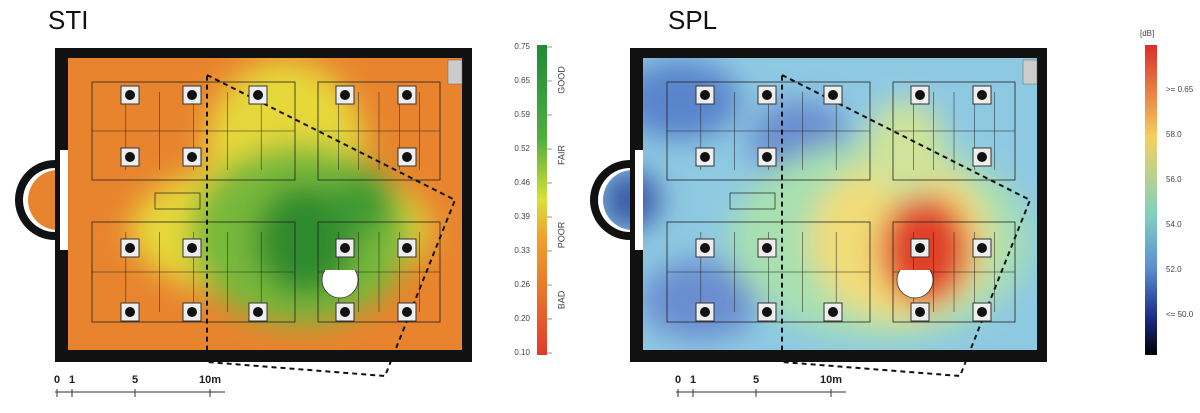  Describe the element at coordinates (1151, 200) in the screenshot. I see `spl-colorbar` at that location.